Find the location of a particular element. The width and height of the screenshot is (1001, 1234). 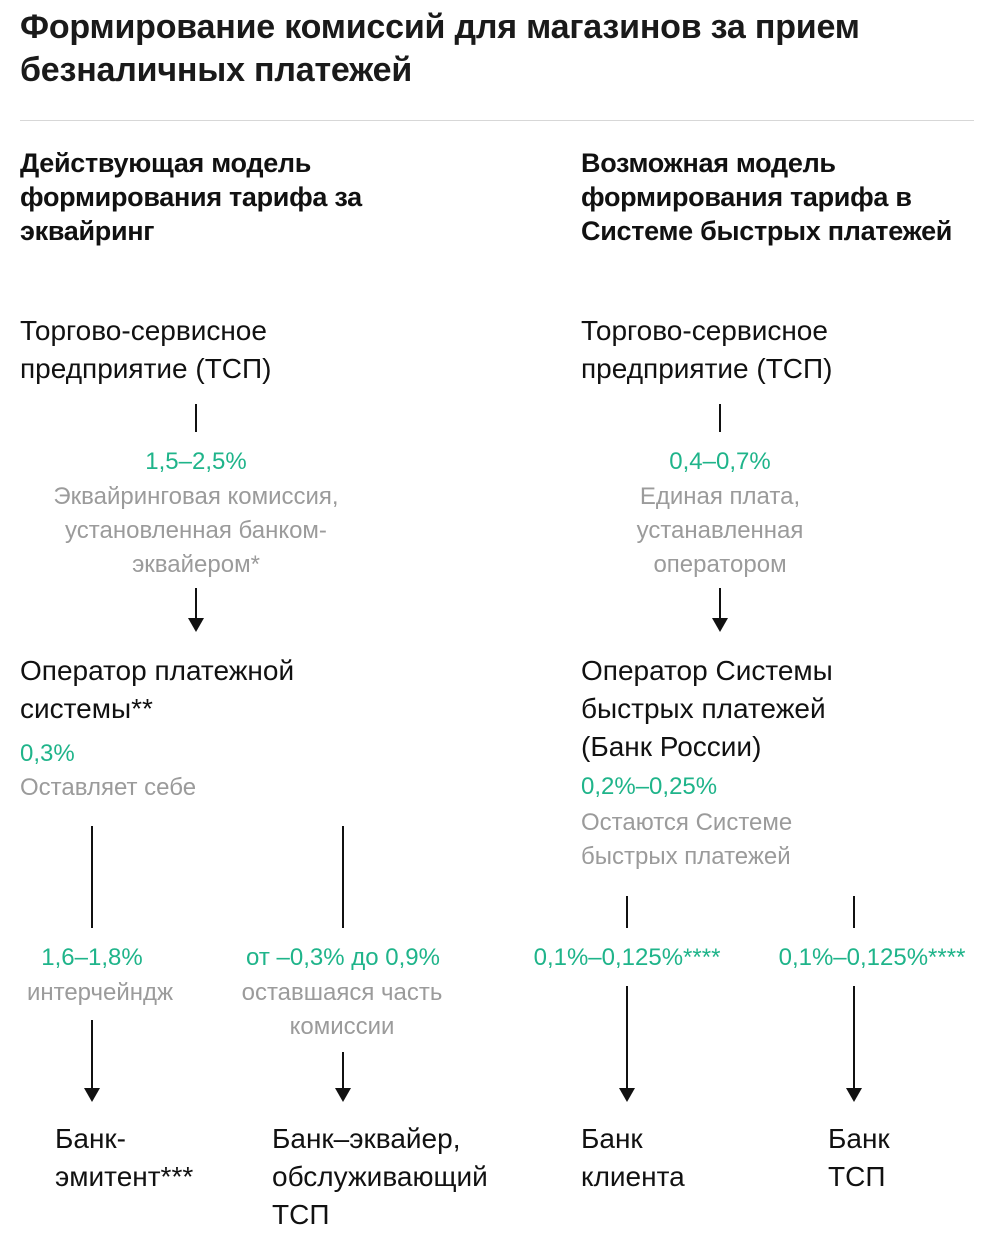

left-start-node: Торгово-сервисное предприятие (ТСП) is located at coordinates (146, 349).